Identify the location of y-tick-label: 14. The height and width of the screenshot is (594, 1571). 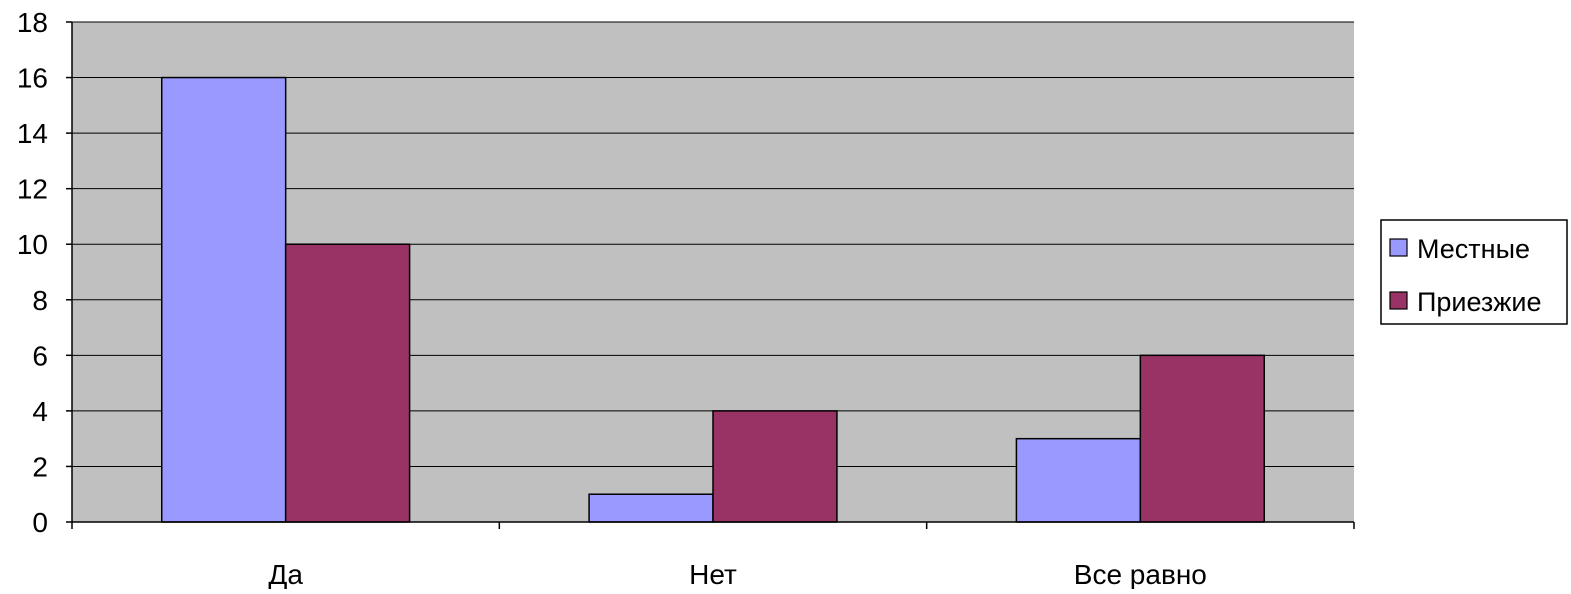
(32, 133).